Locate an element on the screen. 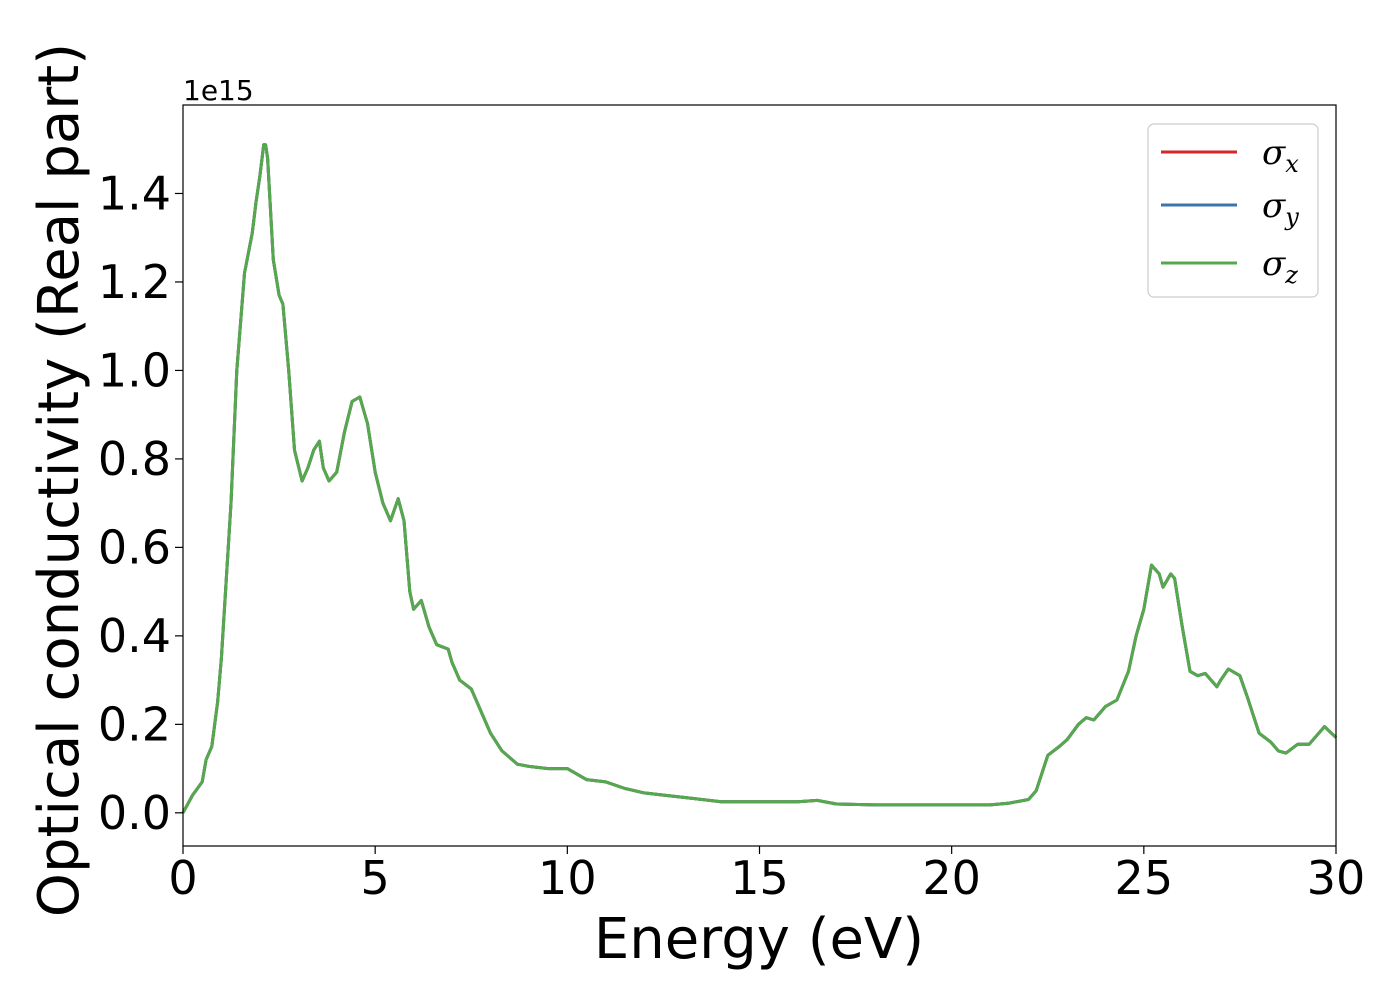 The height and width of the screenshot is (1000, 1400). x-tick-label: 5 is located at coordinates (375, 878).